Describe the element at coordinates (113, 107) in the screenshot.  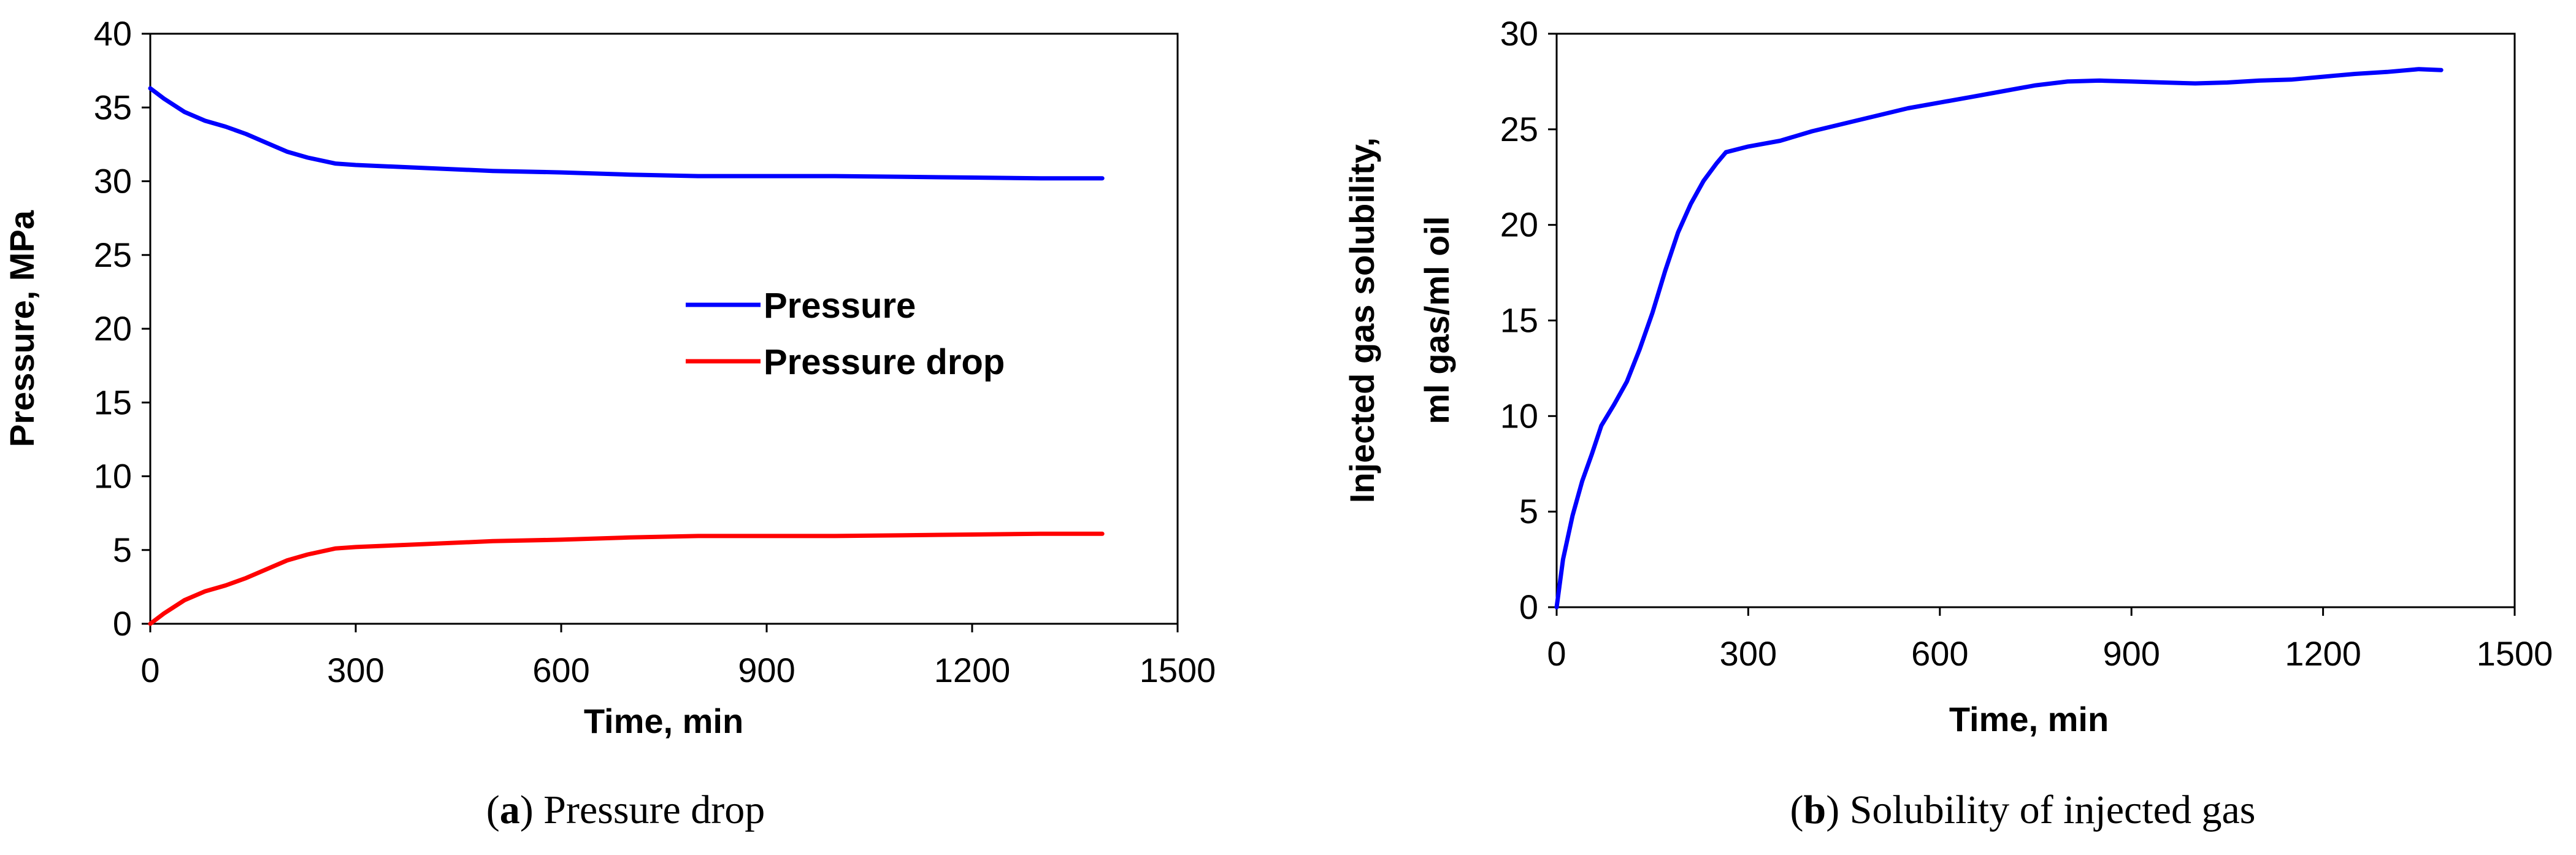
I see `y-tick-label: 35` at that location.